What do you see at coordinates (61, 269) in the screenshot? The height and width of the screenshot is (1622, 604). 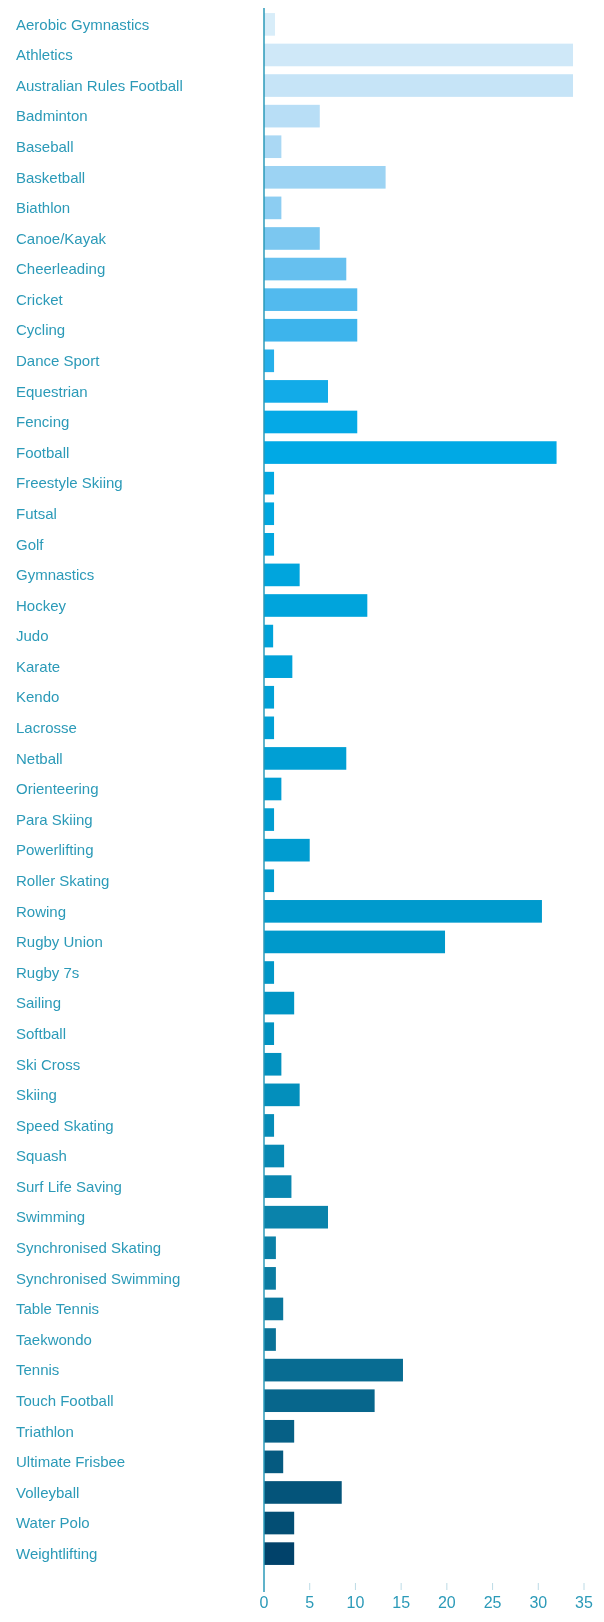 I see `y-tick-label: Cheerleading` at bounding box center [61, 269].